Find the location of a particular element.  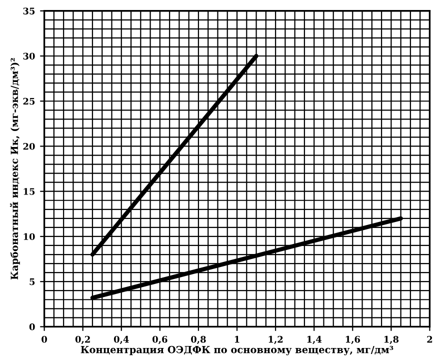

y-tick-label: 20 is located at coordinates (29, 146).